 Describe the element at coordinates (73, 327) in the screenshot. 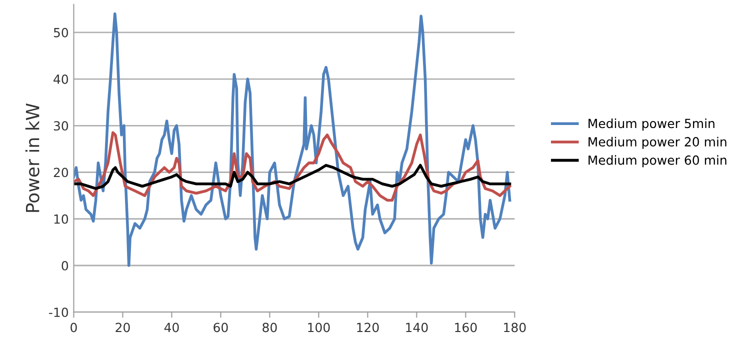

I see `x-tick-label: 0` at that location.